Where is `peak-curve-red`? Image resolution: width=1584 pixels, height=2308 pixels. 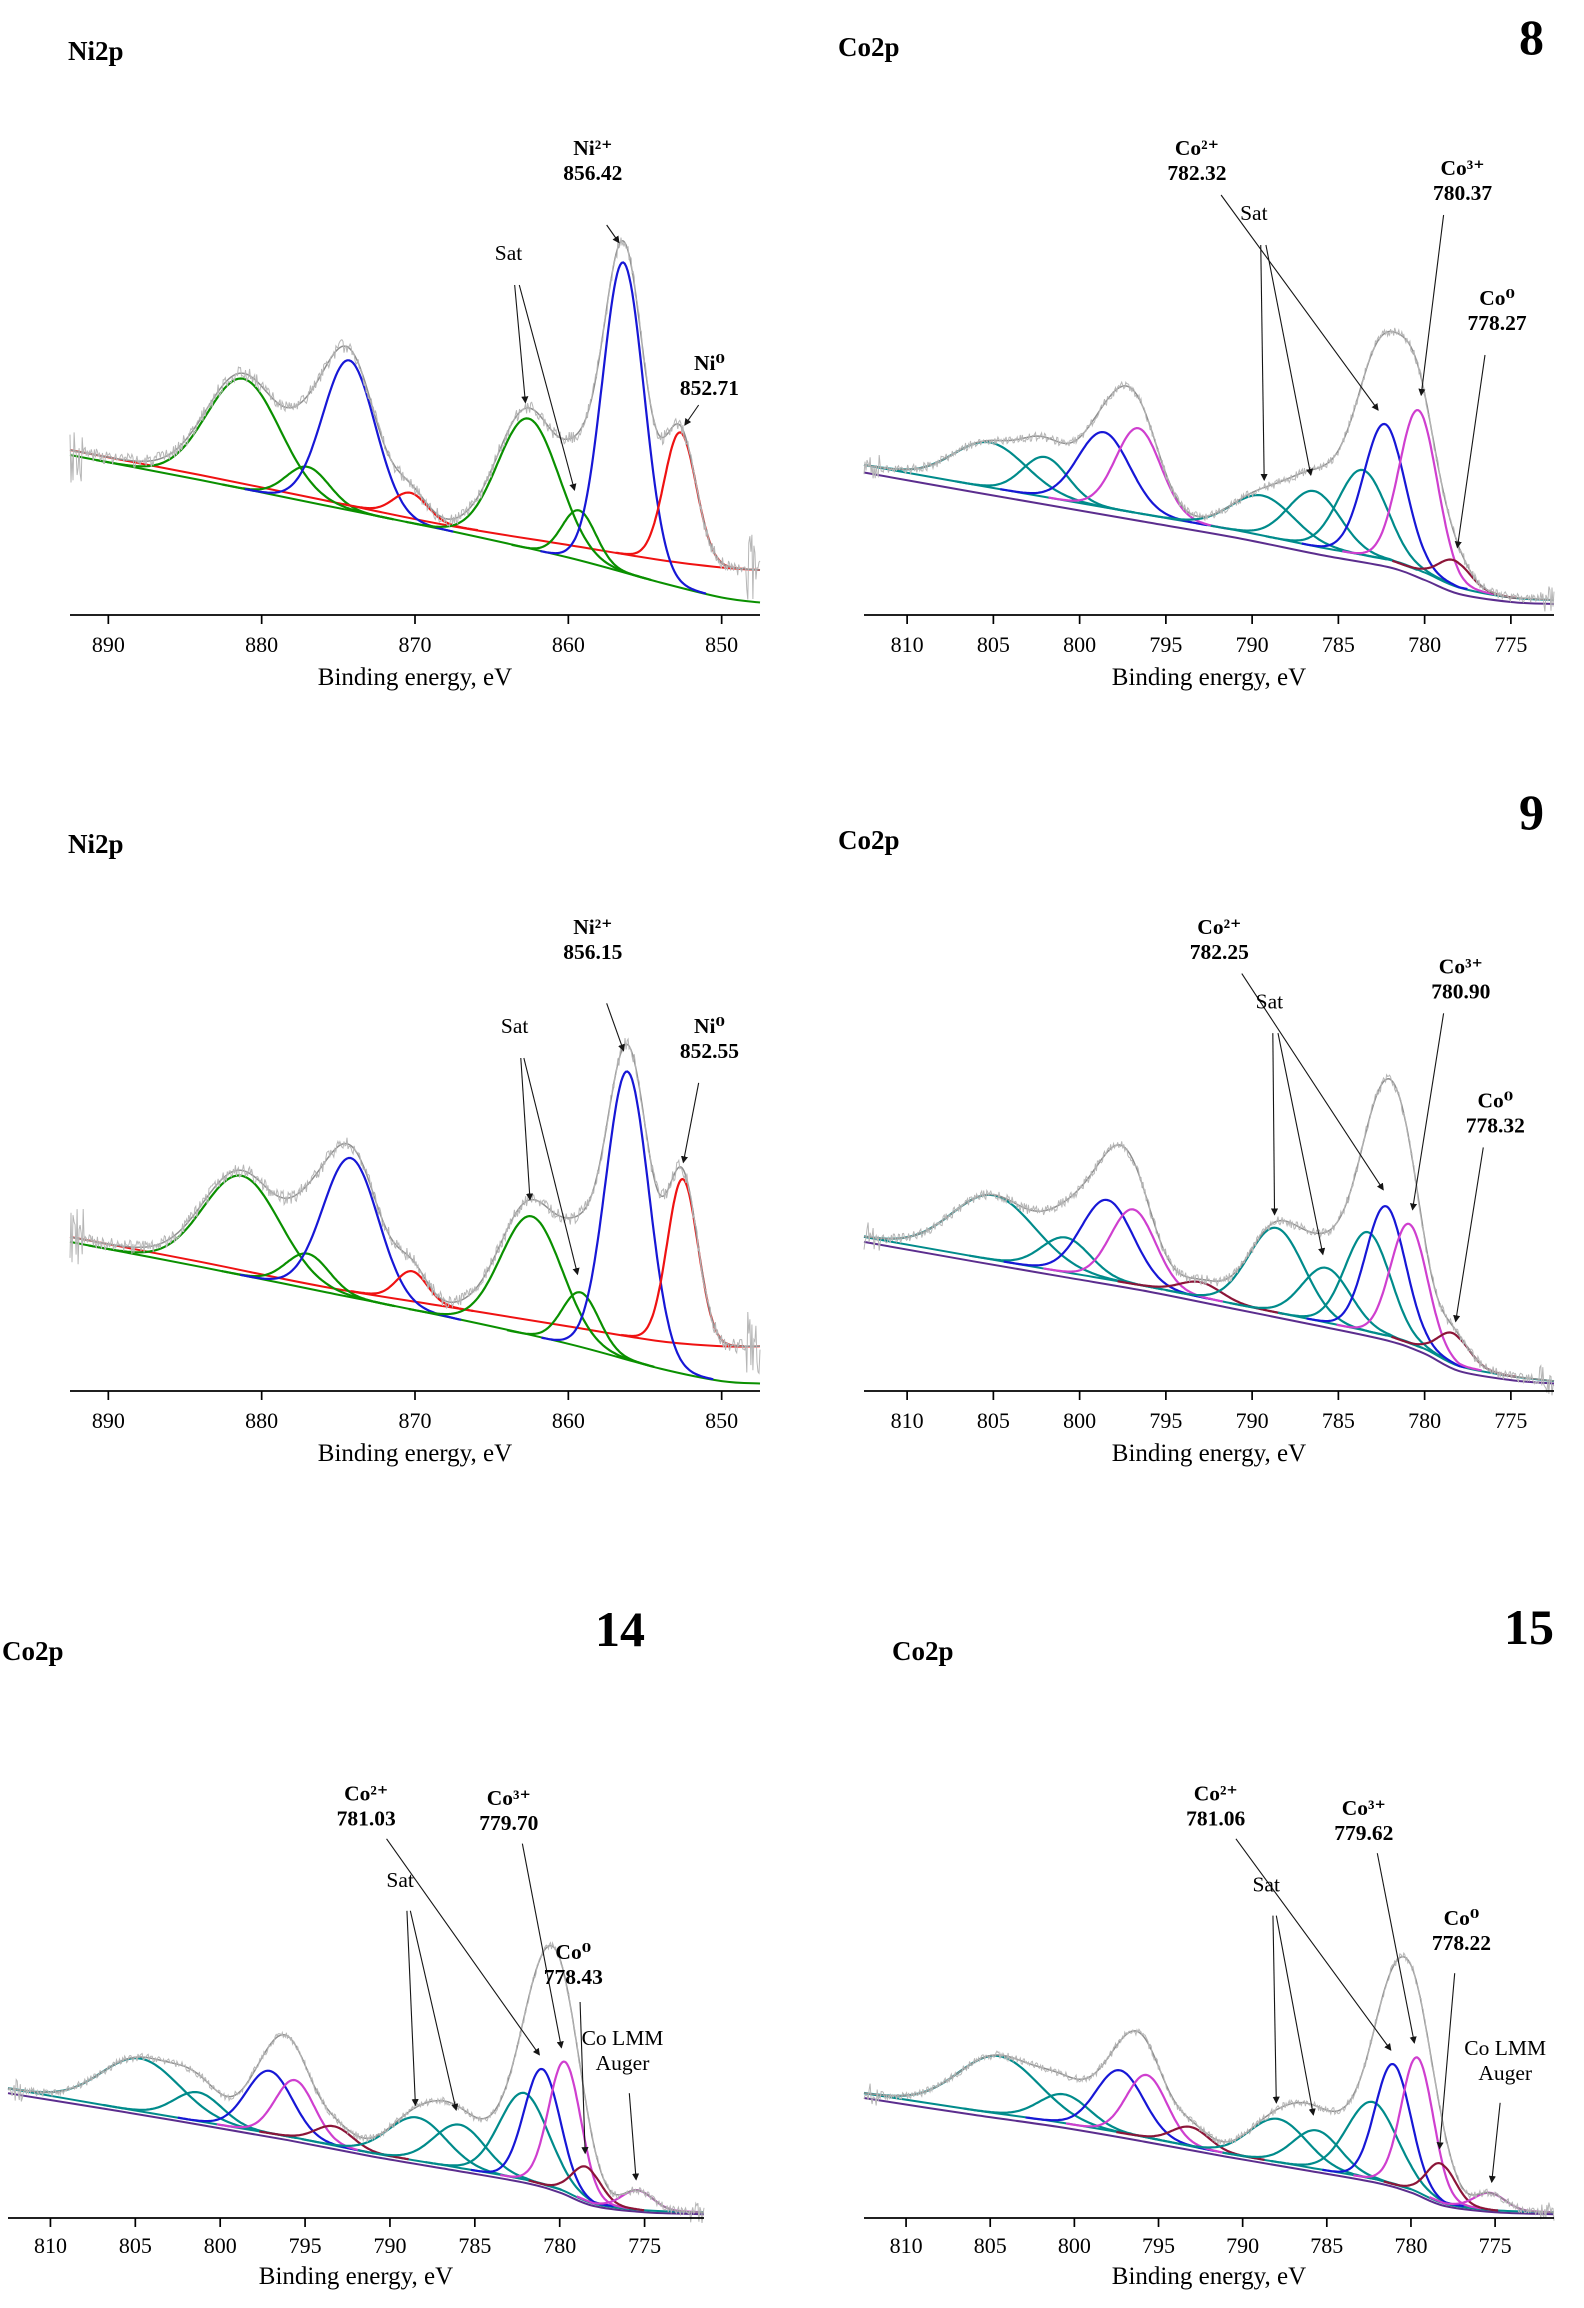 peak-curve-red is located at coordinates (412, 1291).